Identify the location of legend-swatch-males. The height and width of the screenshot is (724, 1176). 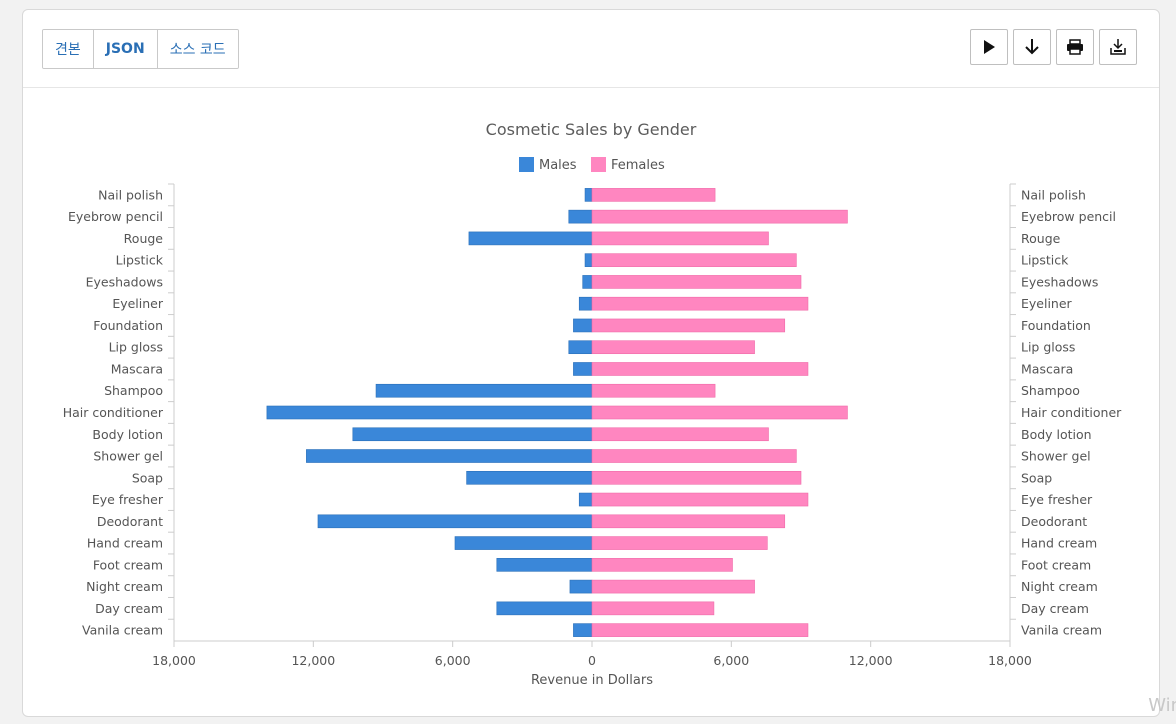
(526, 164).